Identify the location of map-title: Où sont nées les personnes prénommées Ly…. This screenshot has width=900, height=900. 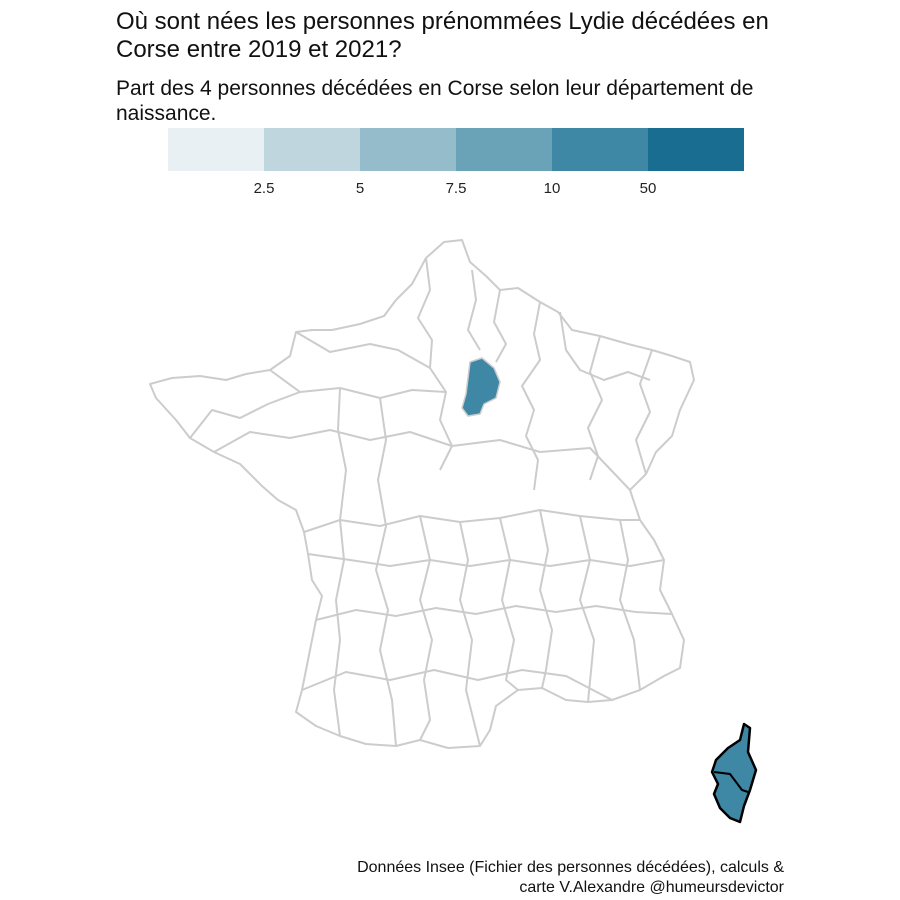
(508, 36).